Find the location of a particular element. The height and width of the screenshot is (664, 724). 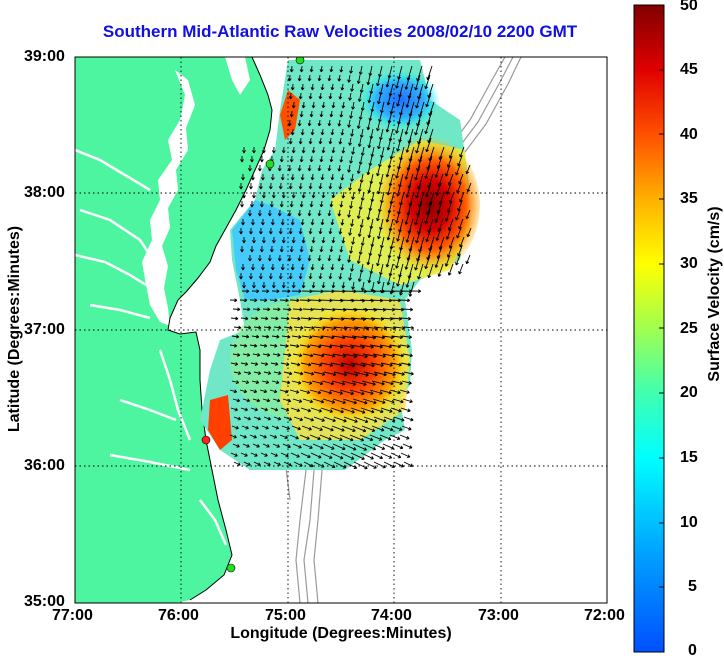

colorbar-tick-label: 50 is located at coordinates (689, 7).